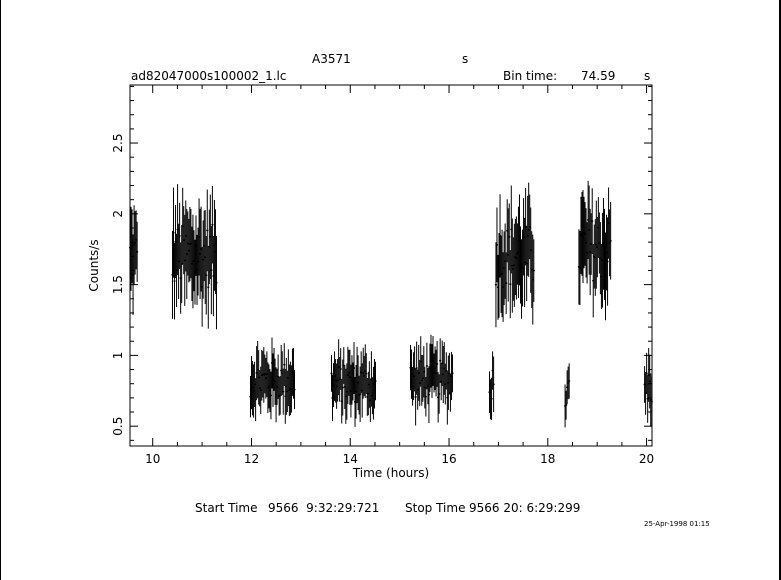 The image size is (781, 580). I want to click on x-tick-label: 16, so click(448, 459).